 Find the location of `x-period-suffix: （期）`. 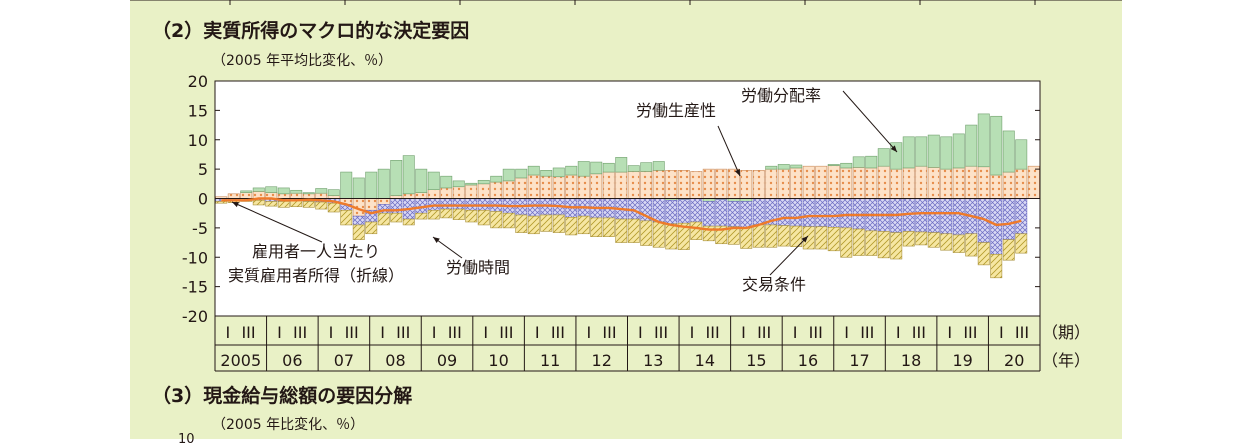

x-period-suffix: （期） is located at coordinates (1066, 332).